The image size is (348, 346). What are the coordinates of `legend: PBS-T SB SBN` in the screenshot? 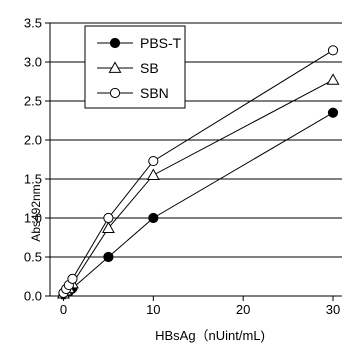 It's located at (135, 67).